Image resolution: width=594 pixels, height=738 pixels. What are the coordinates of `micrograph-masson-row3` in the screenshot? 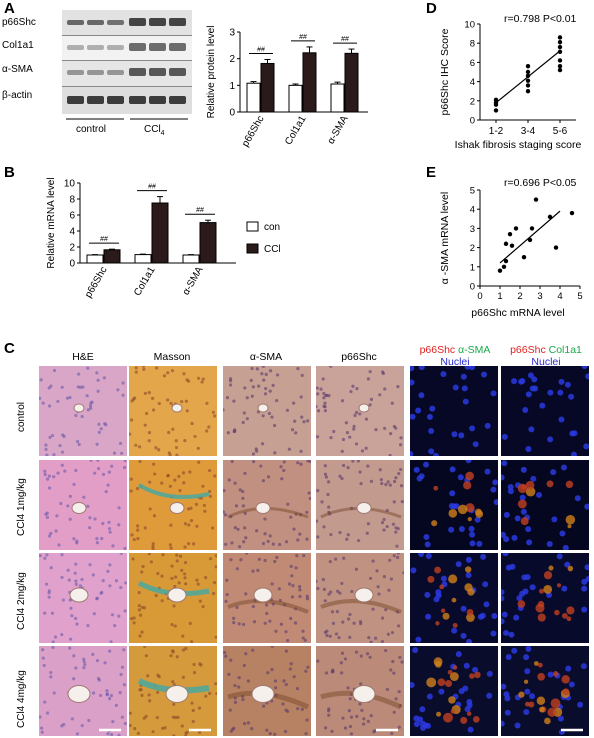 It's located at (173, 598).